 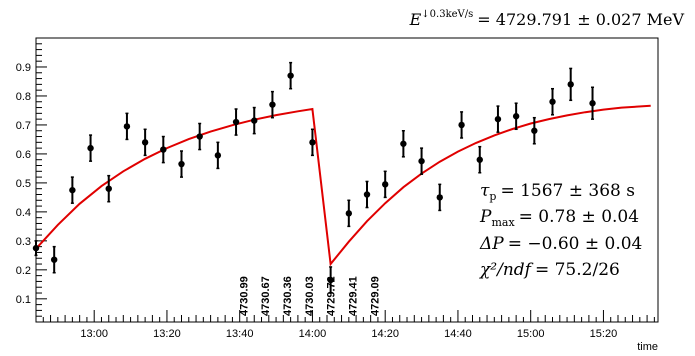 What do you see at coordinates (313, 334) in the screenshot?
I see `x-tick-label: 14:00` at bounding box center [313, 334].